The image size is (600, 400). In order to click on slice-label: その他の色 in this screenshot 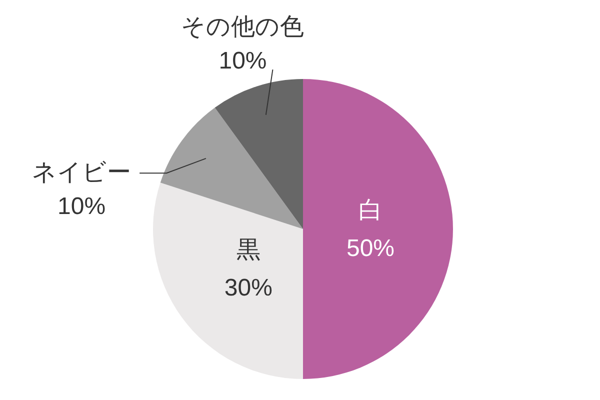, I will do `click(242, 27)`.